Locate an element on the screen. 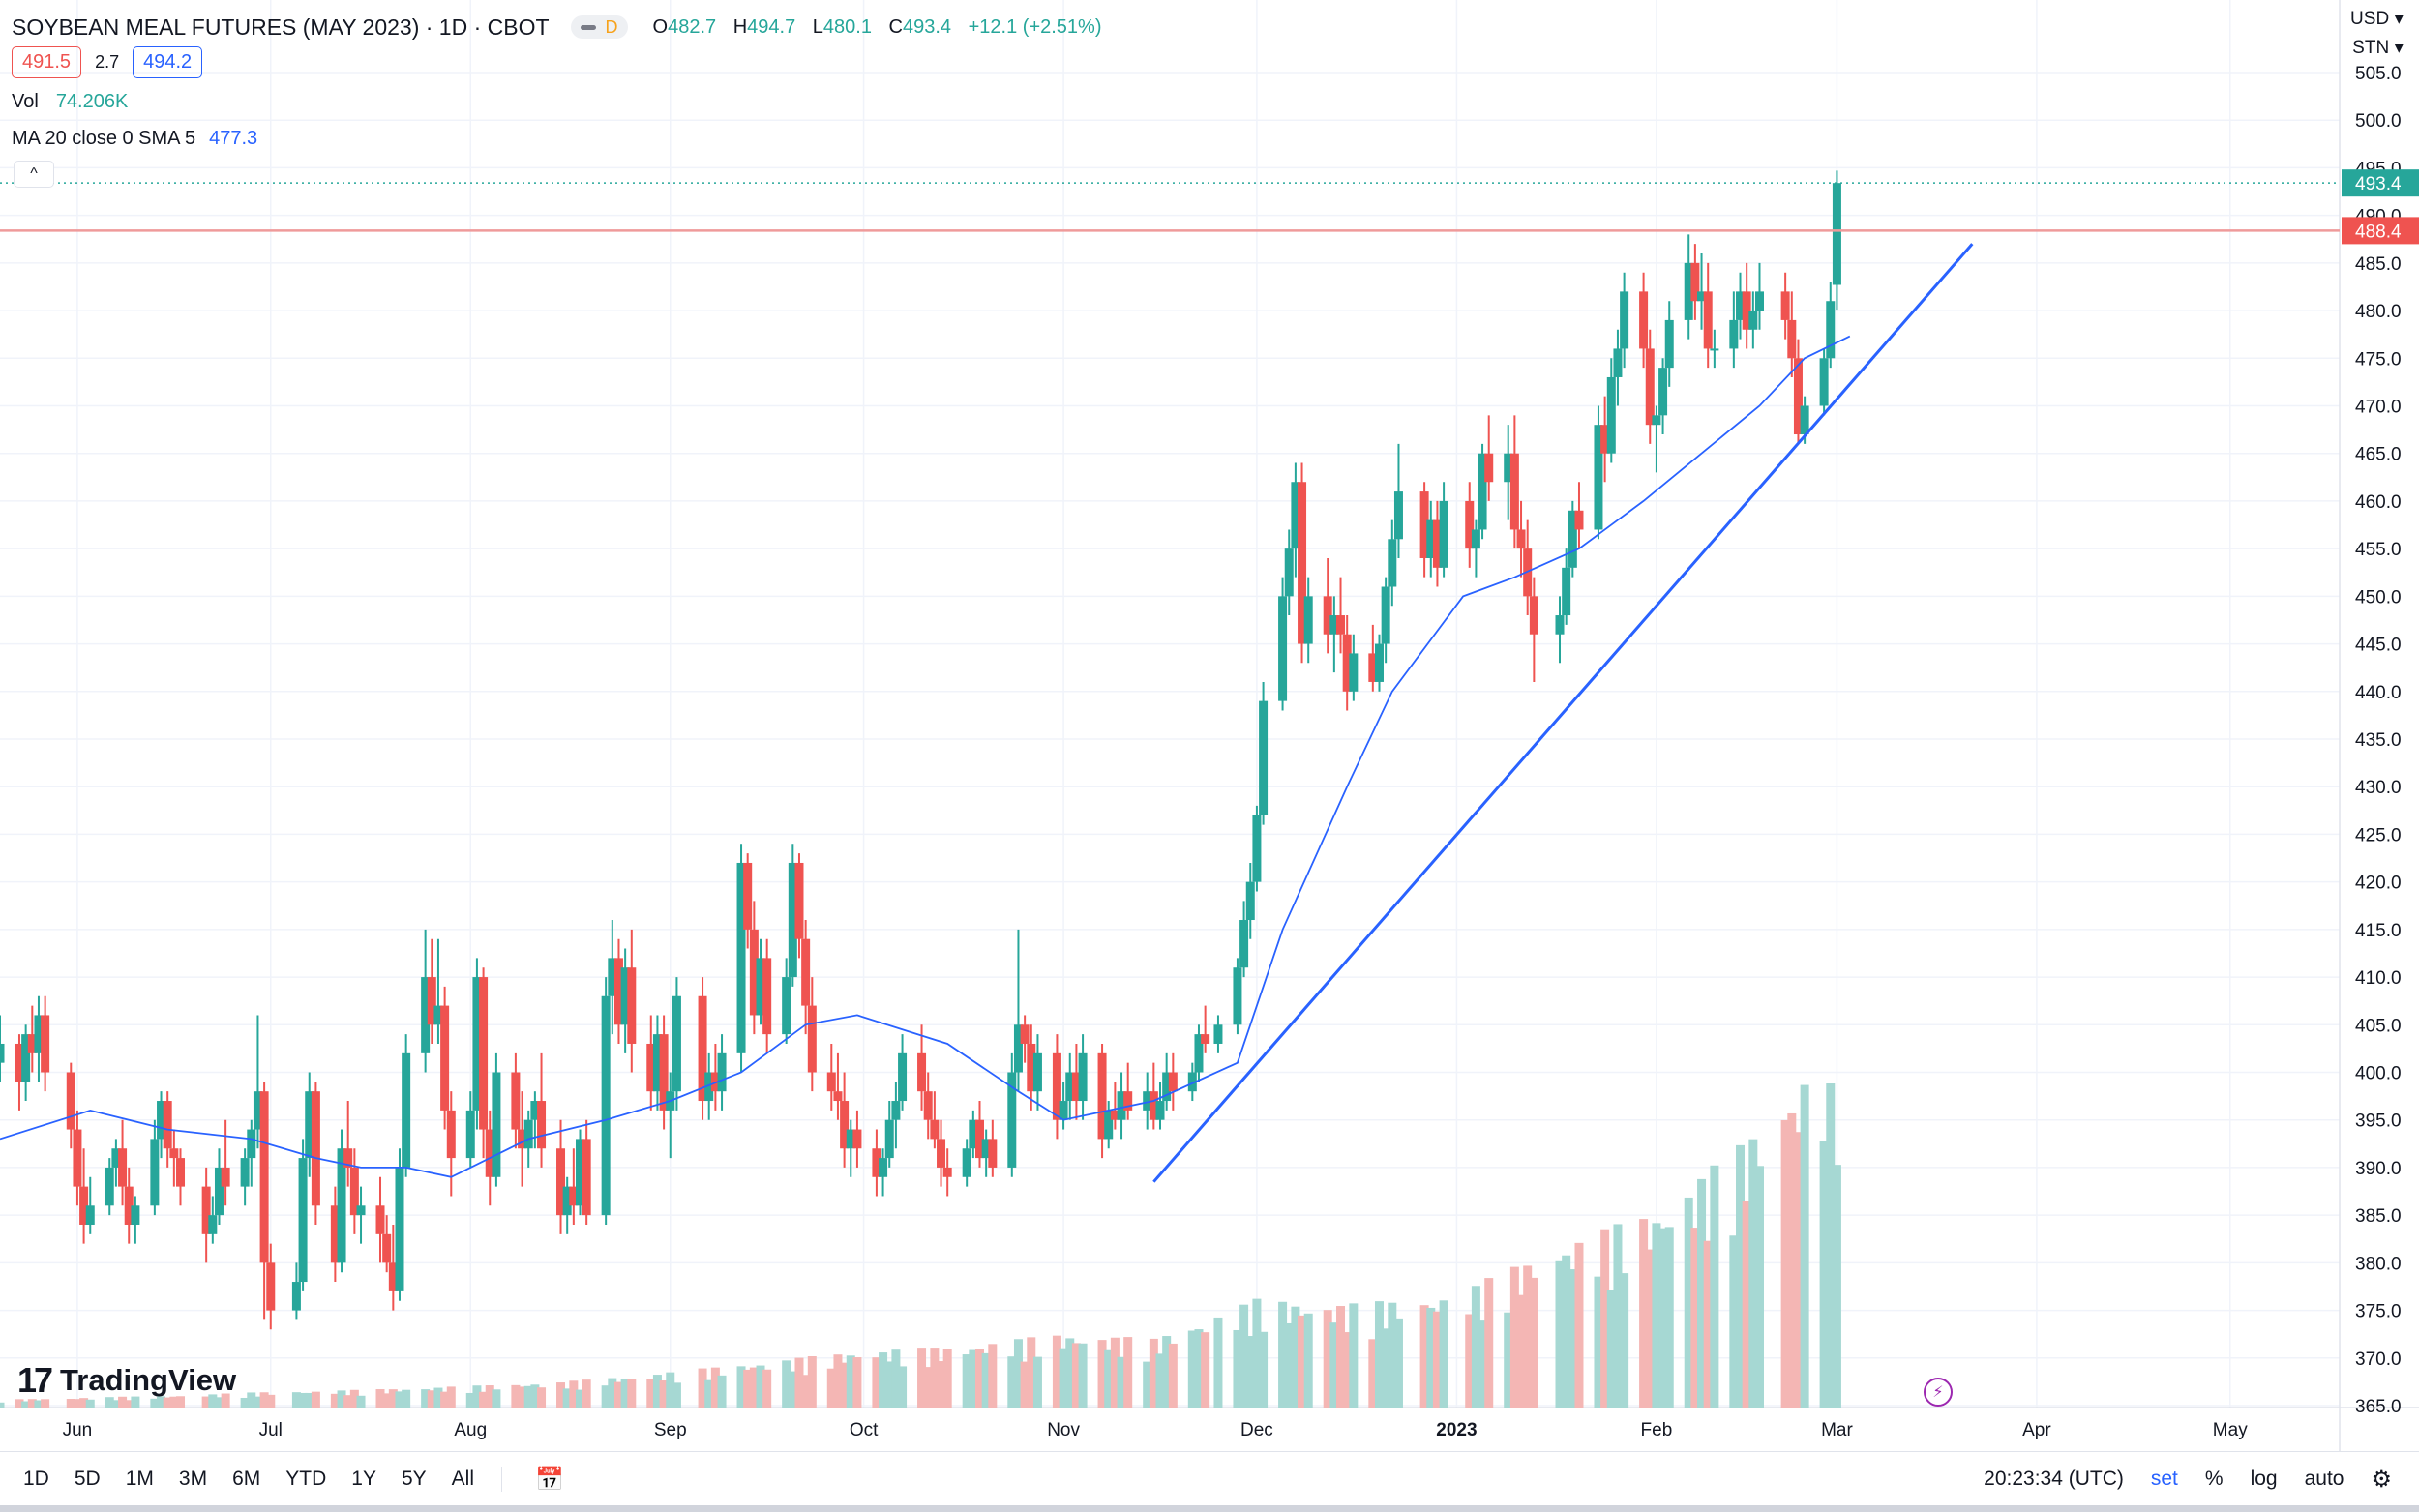 The height and width of the screenshot is (1512, 2419). settings-gear-icon: ⚙ is located at coordinates (2381, 1480).